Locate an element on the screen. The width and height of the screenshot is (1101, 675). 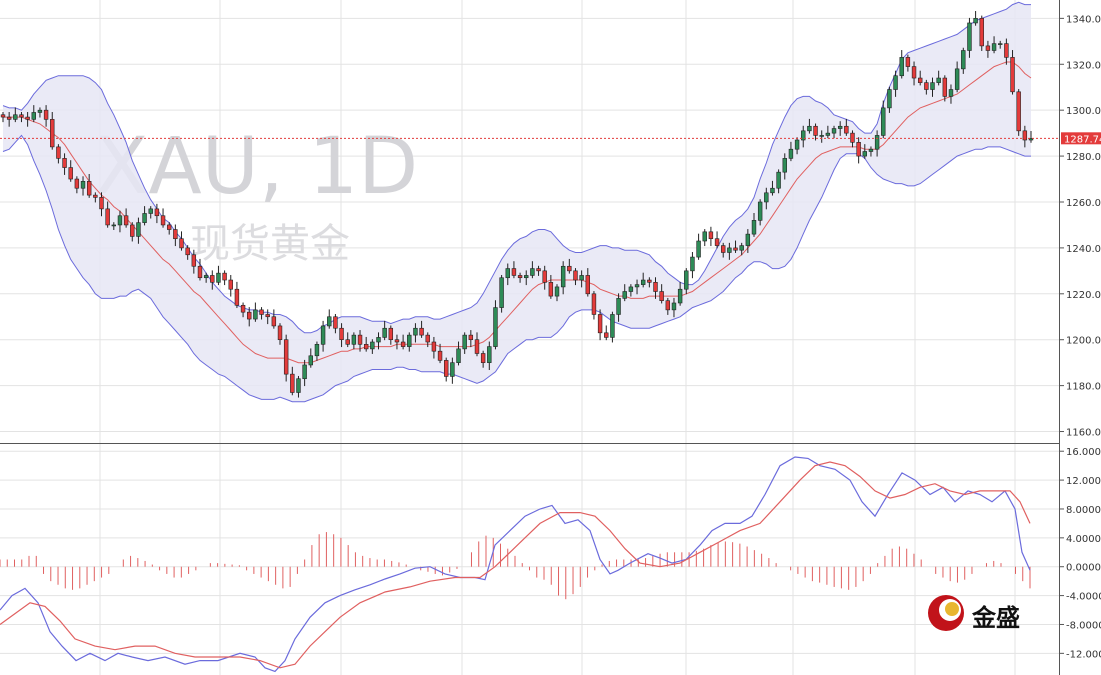
current-price-tag-bg is located at coordinates (1081, 138).